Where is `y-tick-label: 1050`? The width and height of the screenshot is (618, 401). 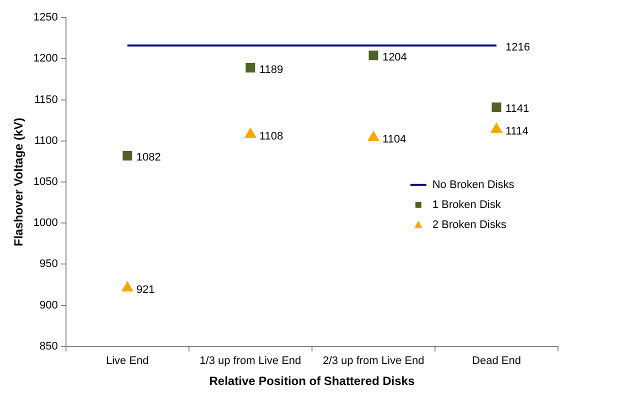 y-tick-label: 1050 is located at coordinates (45, 182).